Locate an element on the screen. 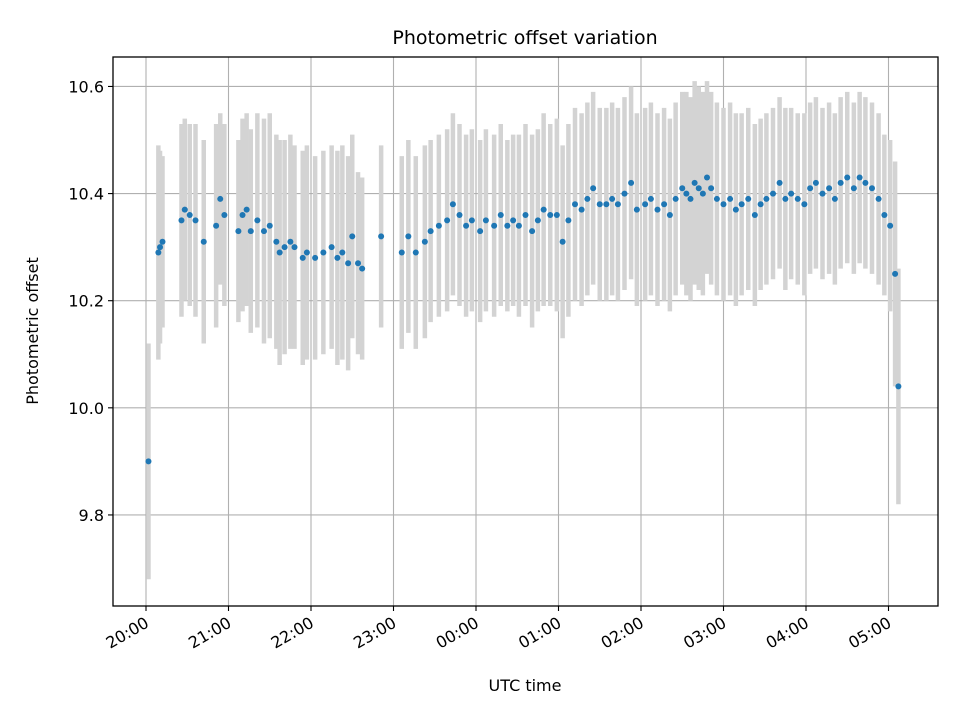 This screenshot has height=720, width=960. x-tick-label: 20:00 is located at coordinates (127, 633).